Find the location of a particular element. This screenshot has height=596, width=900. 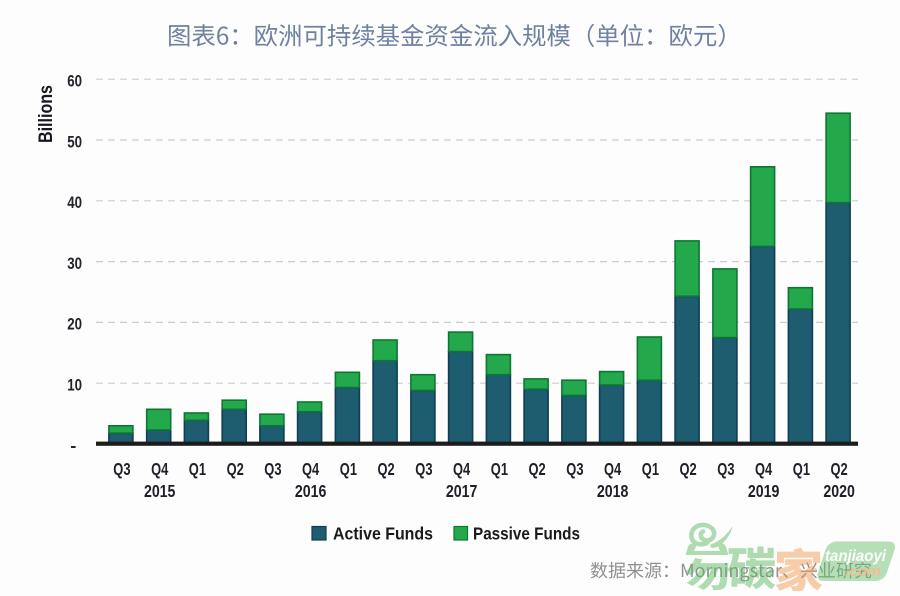

svg-text: 50 is located at coordinates (74, 141).